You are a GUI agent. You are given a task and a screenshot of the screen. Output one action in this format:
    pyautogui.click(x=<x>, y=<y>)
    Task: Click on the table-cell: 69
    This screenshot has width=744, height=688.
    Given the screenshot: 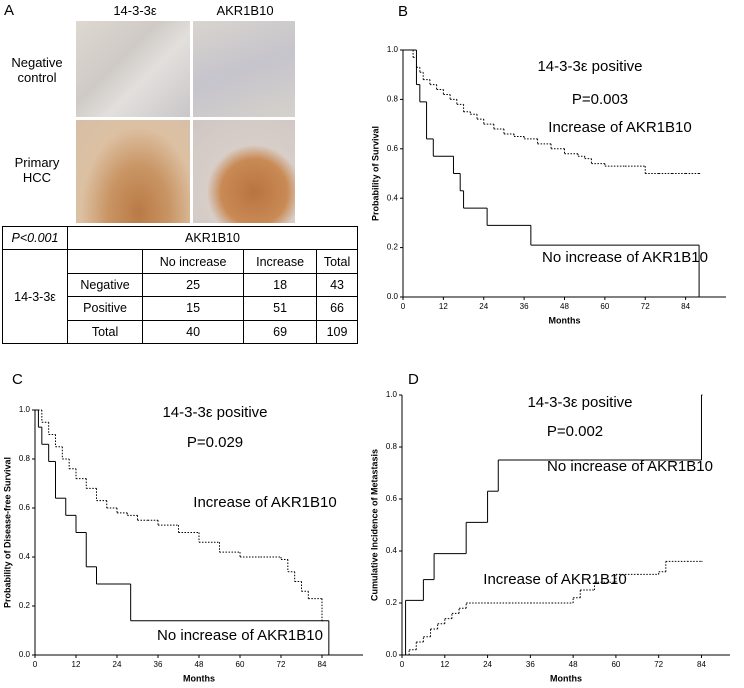 What is the action you would take?
    pyautogui.click(x=280, y=332)
    